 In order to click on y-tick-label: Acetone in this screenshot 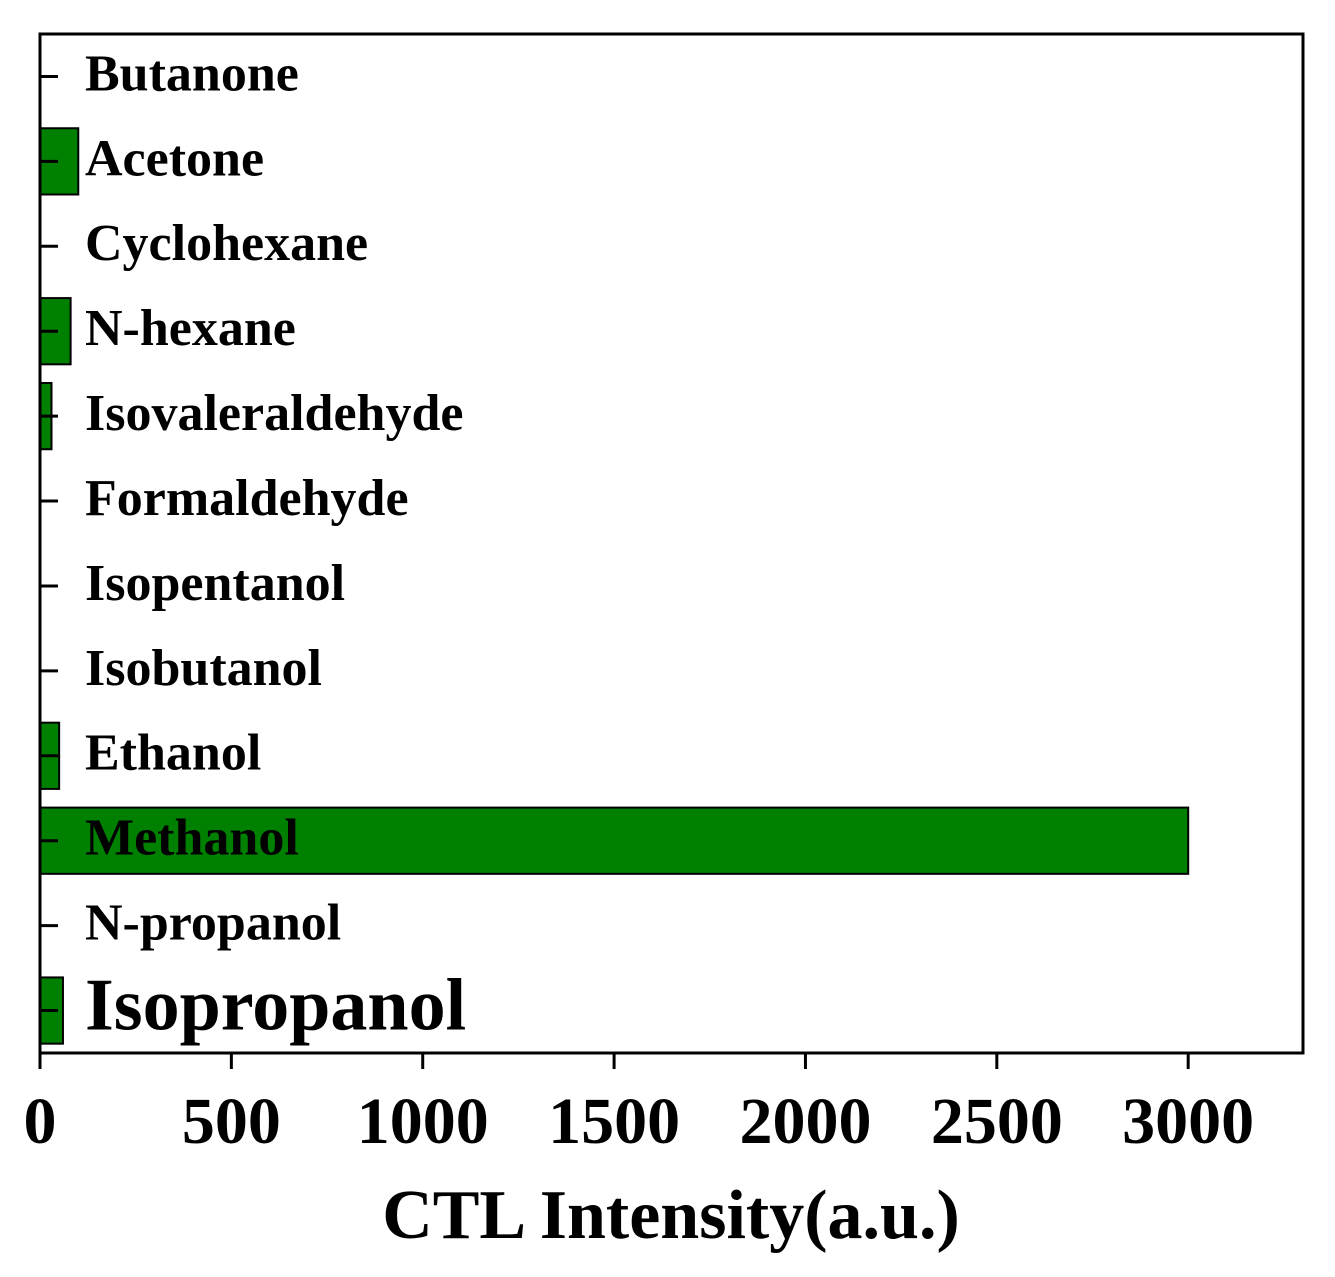, I will do `click(174, 158)`.